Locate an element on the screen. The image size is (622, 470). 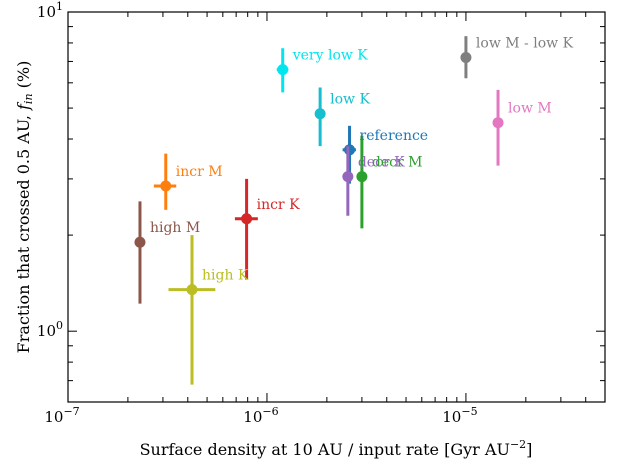
x-tick-label: 10⁻⁷ is located at coordinates (61, 415).